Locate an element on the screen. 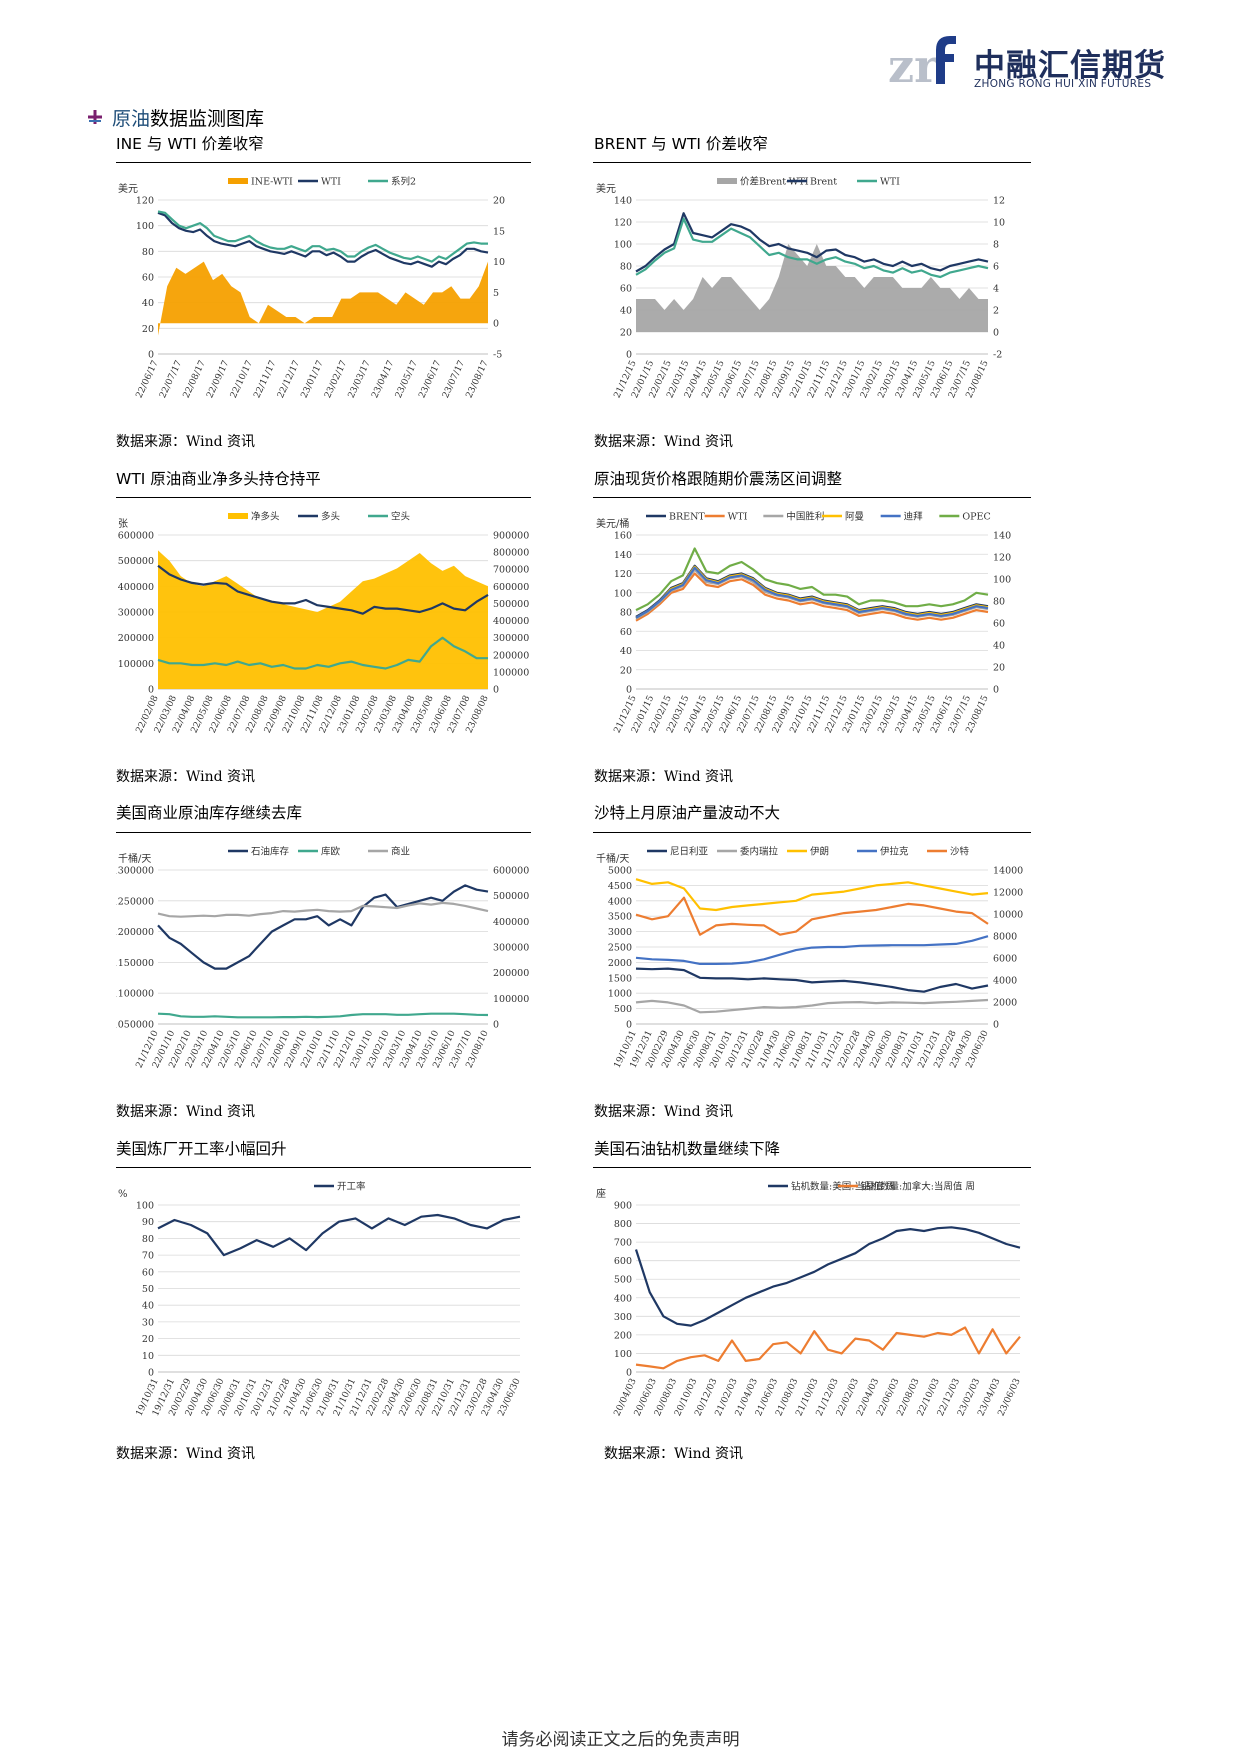  x-tick-label: 23/07/17 is located at coordinates (454, 379).